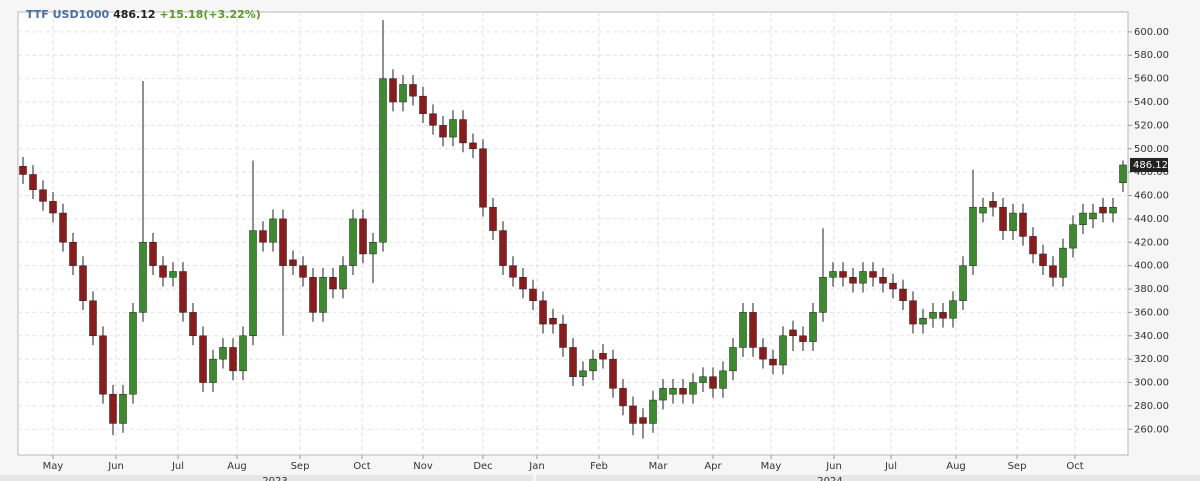 The height and width of the screenshot is (481, 1200). Describe the element at coordinates (1149, 164) in the screenshot. I see `last-price-box` at that location.